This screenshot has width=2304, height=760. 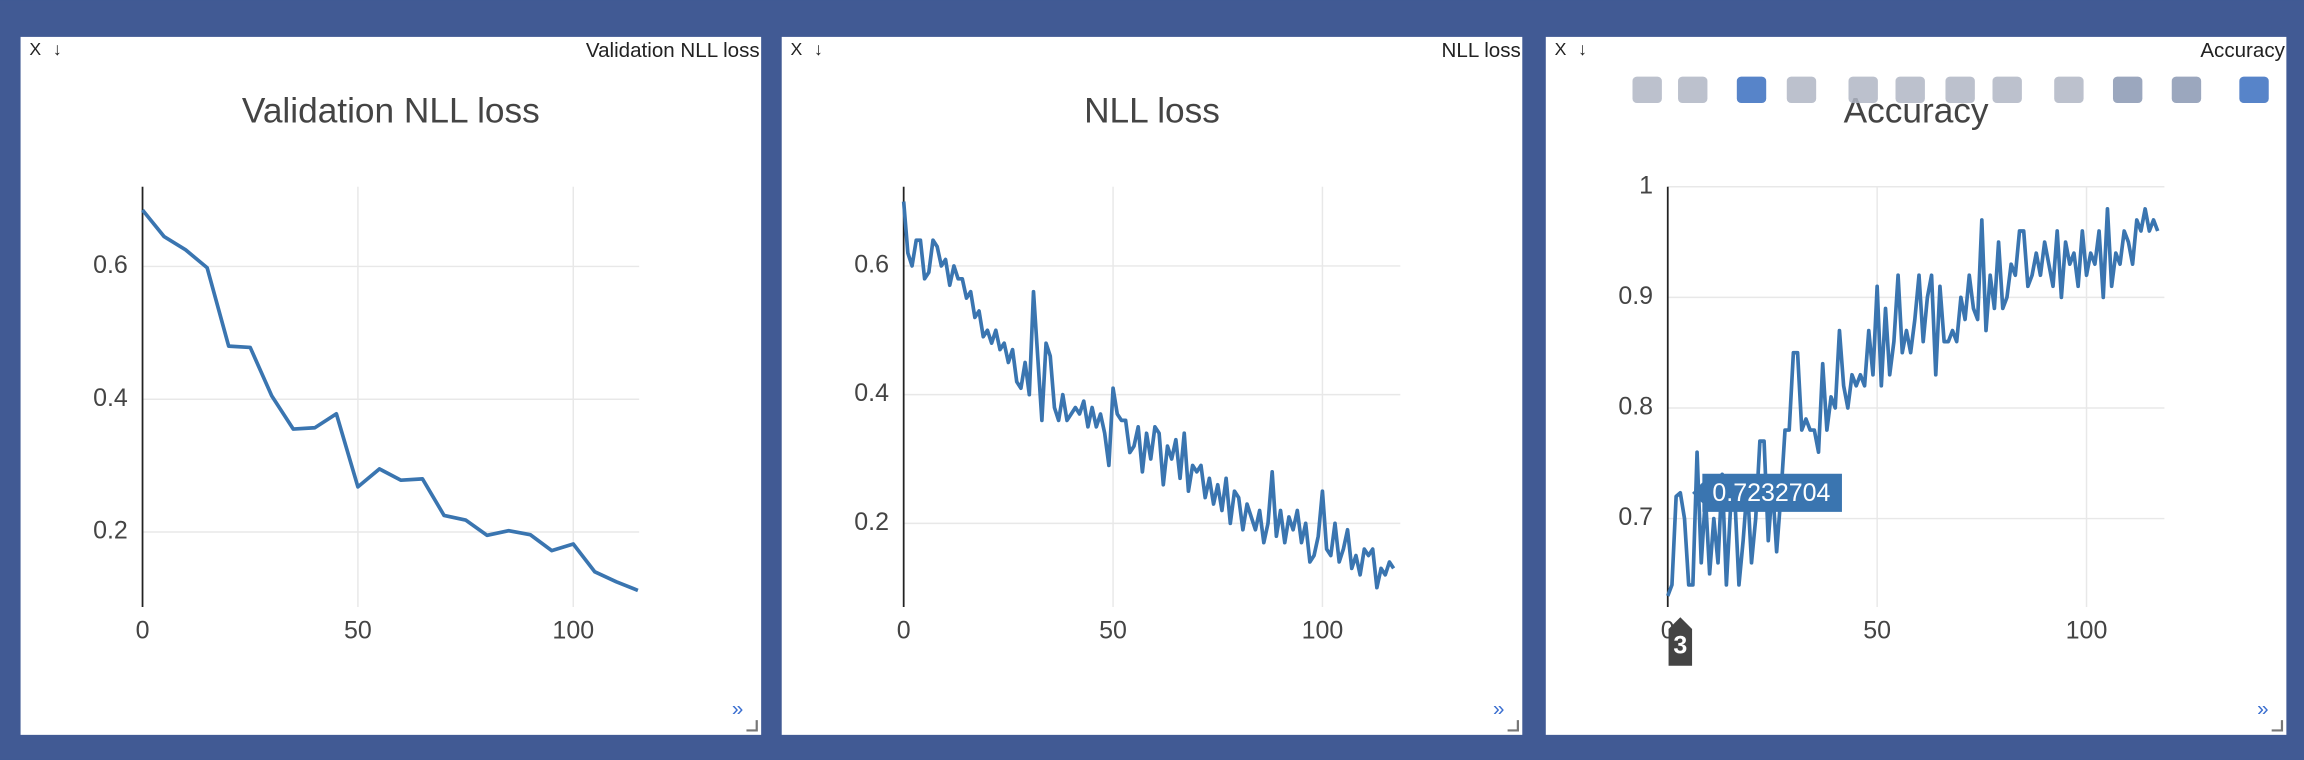 What do you see at coordinates (1680, 645) in the screenshot?
I see `hover-x-label: 3` at bounding box center [1680, 645].